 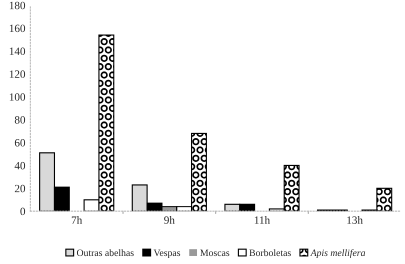 What do you see at coordinates (20, 143) in the screenshot?
I see `y-tick-label: 60` at bounding box center [20, 143].